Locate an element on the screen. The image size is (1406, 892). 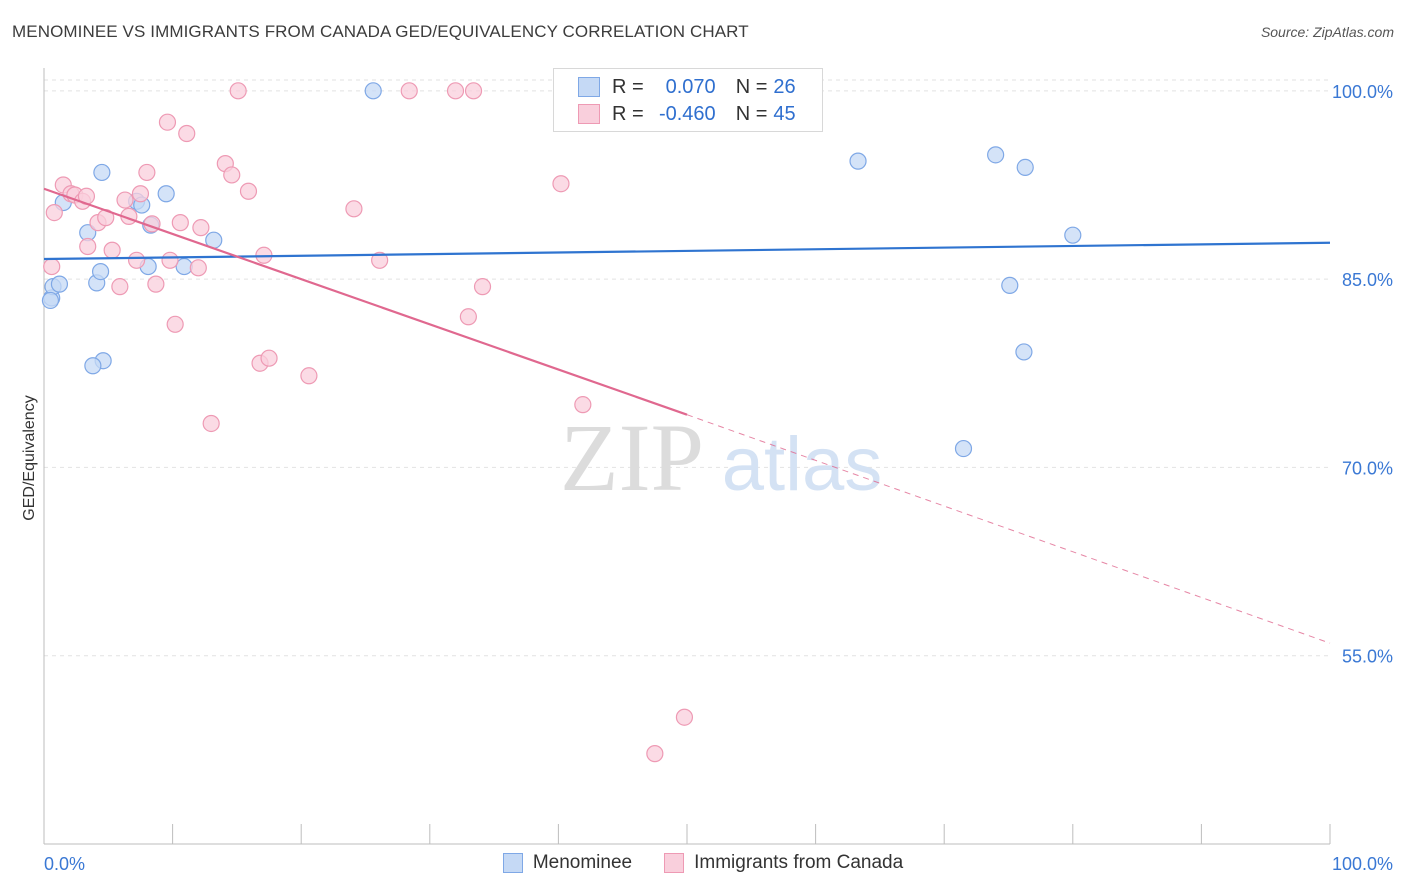
legend-r-value: -0.460 is located at coordinates (687, 113).